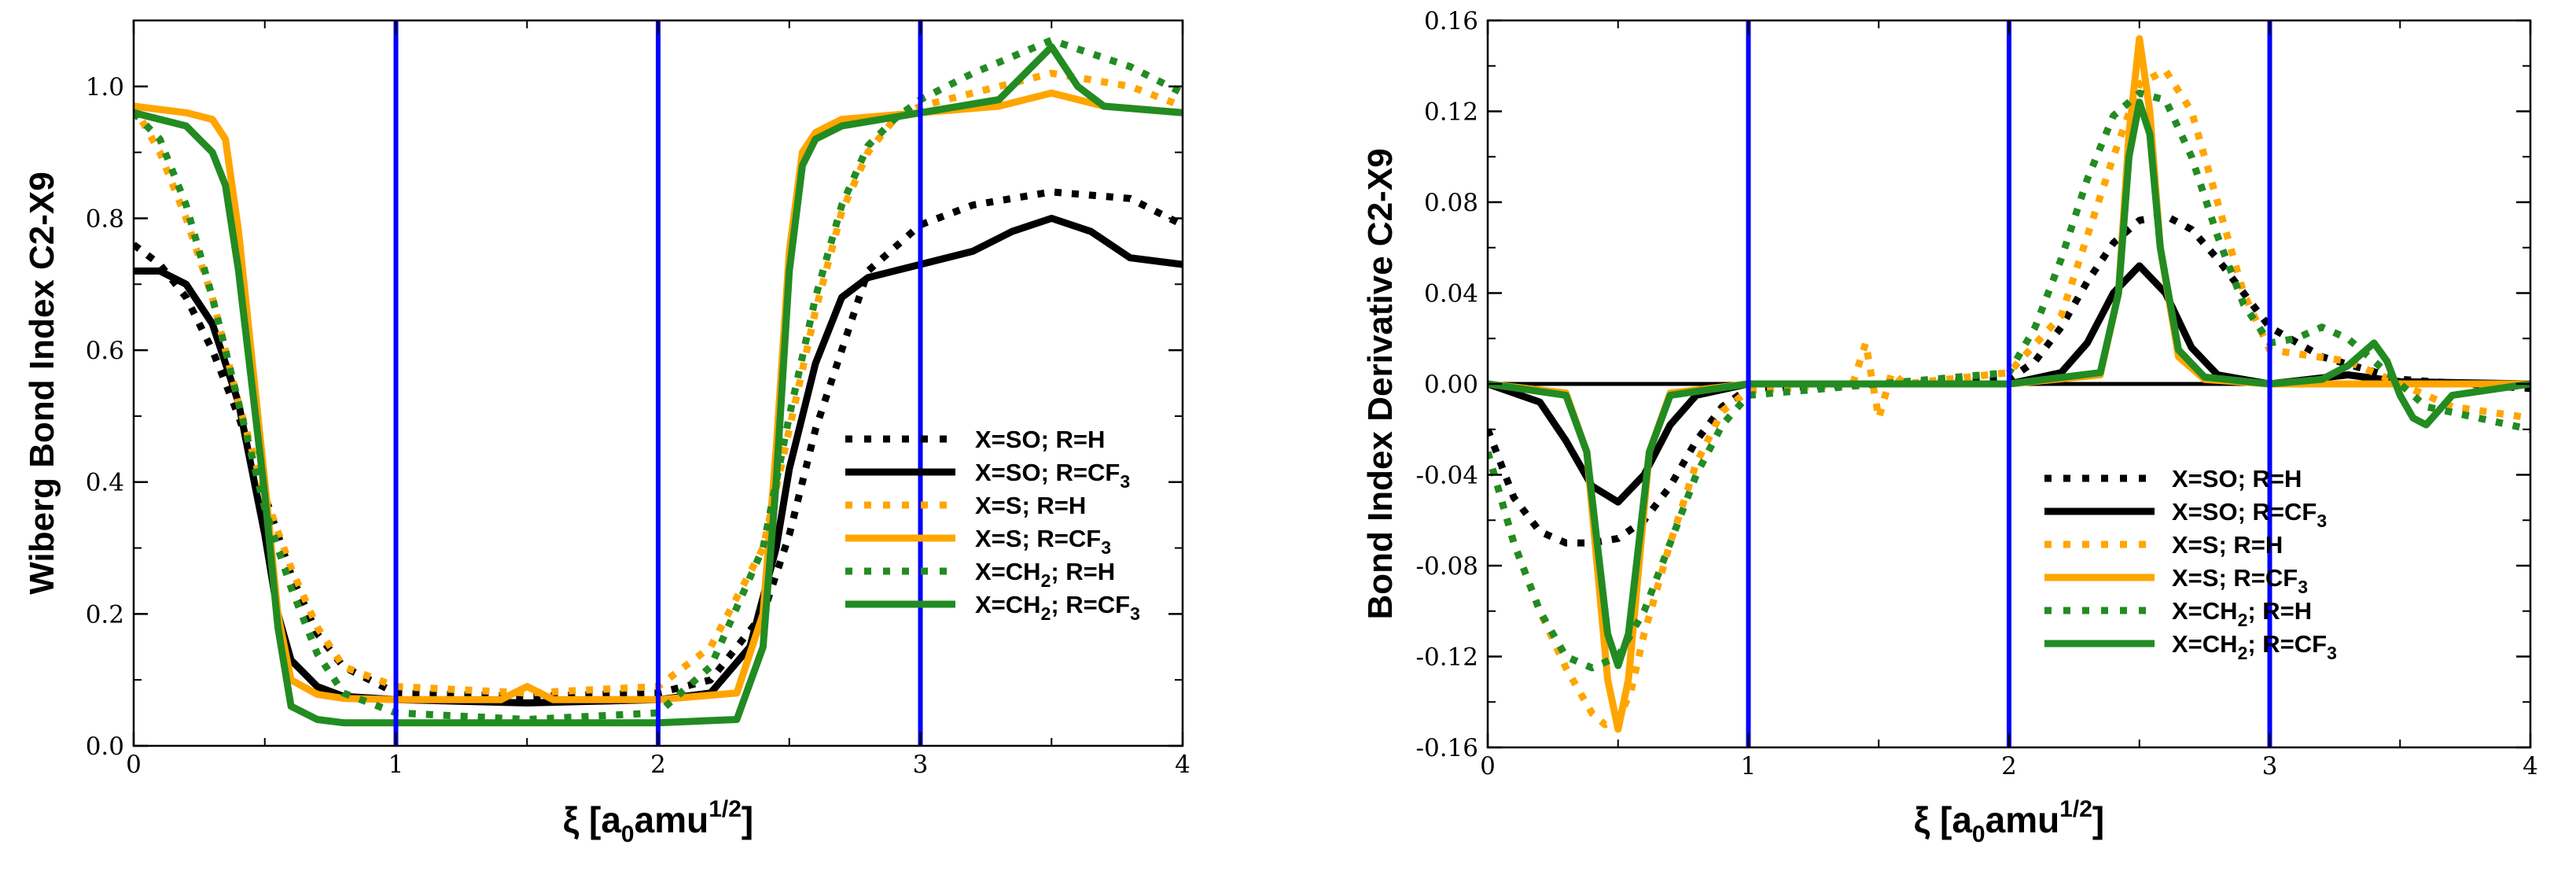 The width and height of the screenshot is (2576, 878). I want to click on y-tick-label-7: 0.12, so click(1451, 113).